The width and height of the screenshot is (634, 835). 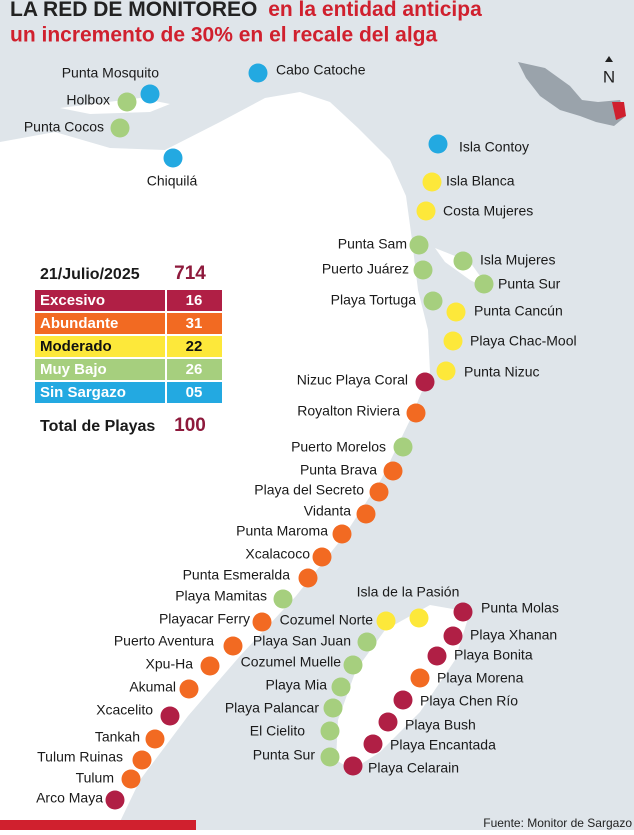 I want to click on legend-count: 26, so click(x=194, y=369).